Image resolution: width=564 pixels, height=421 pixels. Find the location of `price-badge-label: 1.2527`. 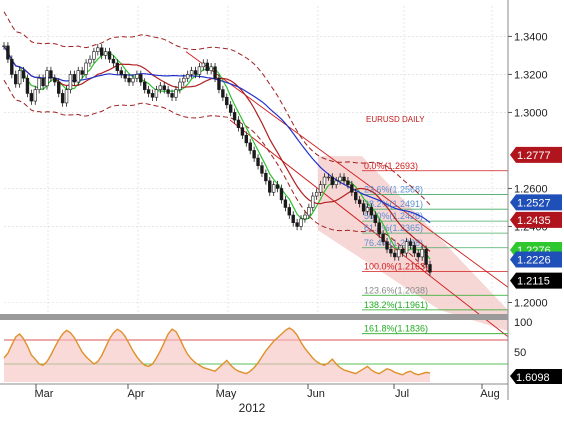

price-badge-label: 1.2527 is located at coordinates (534, 203).